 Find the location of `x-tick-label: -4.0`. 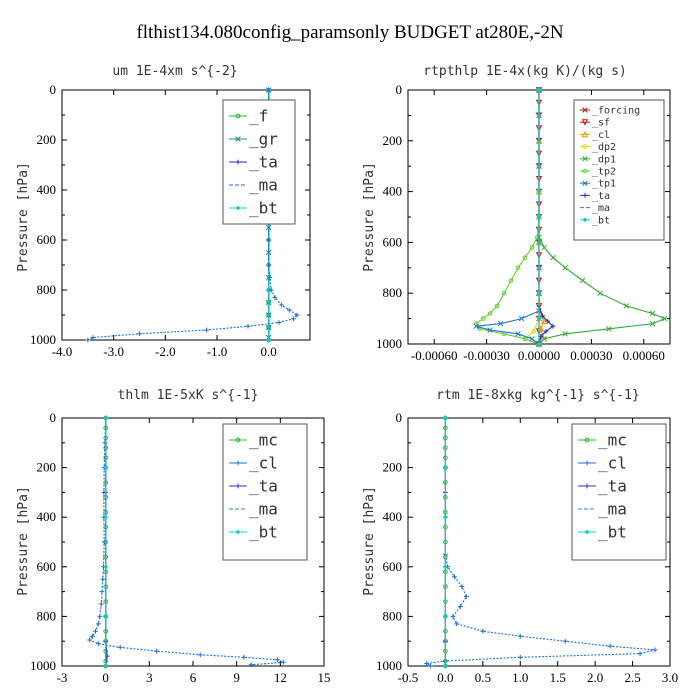

x-tick-label: -4.0 is located at coordinates (62, 351).